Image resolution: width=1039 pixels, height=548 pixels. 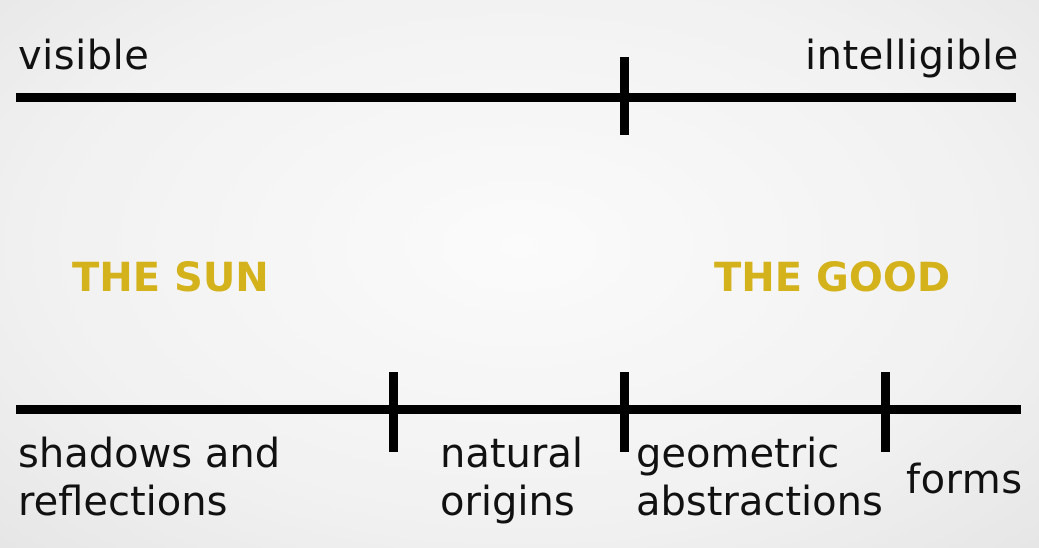 I want to click on segment-label-line1: natural, so click(x=511, y=454).